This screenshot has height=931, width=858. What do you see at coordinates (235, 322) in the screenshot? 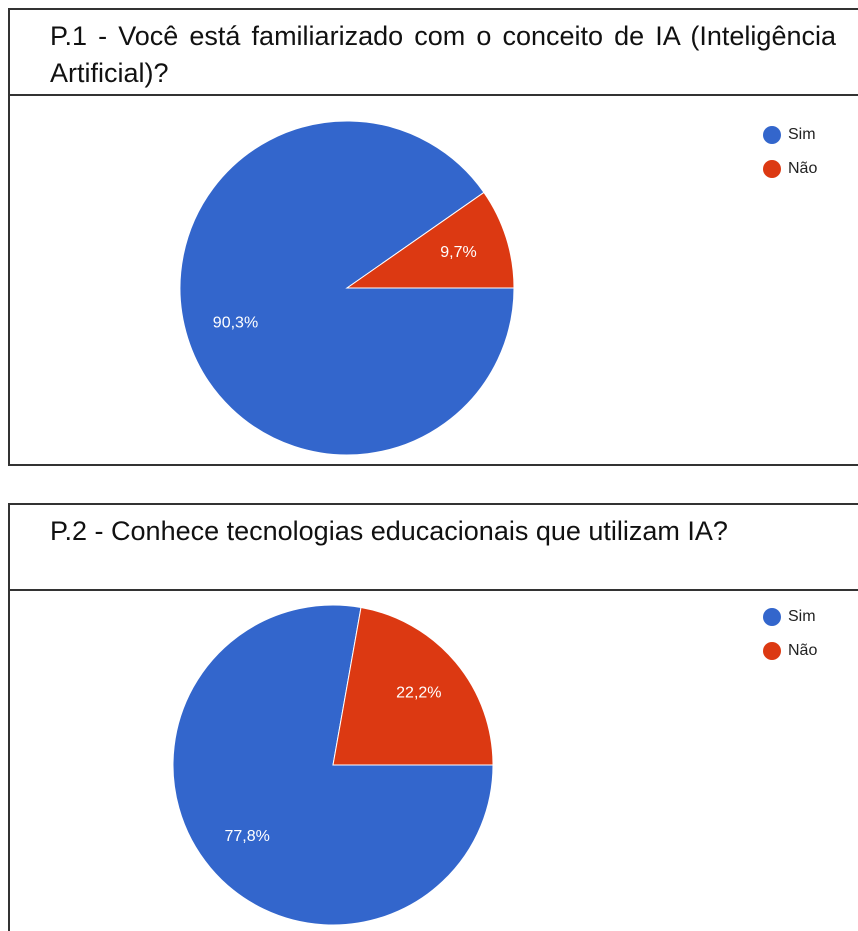
I see `data-label: 90,3%` at bounding box center [235, 322].